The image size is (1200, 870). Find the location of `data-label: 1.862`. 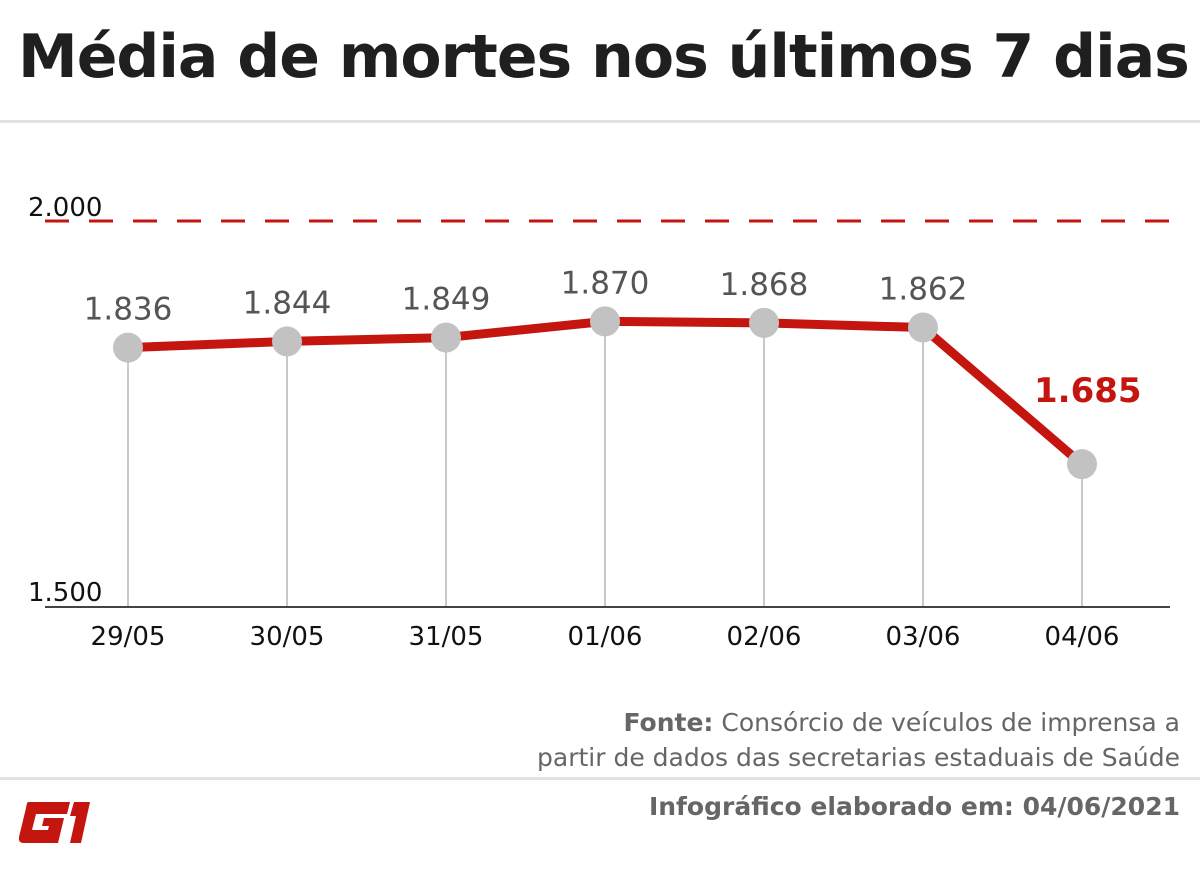

data-label: 1.862 is located at coordinates (923, 290).